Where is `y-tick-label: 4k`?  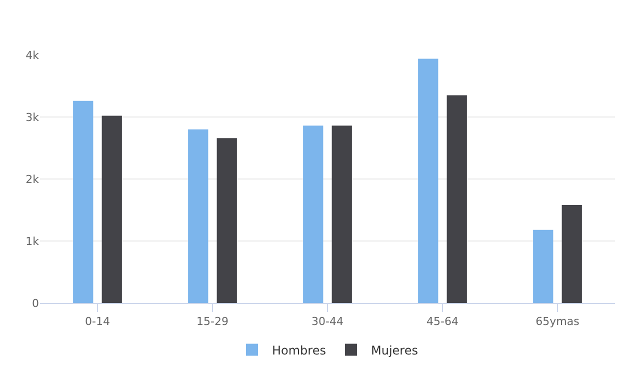 y-tick-label: 4k is located at coordinates (33, 55).